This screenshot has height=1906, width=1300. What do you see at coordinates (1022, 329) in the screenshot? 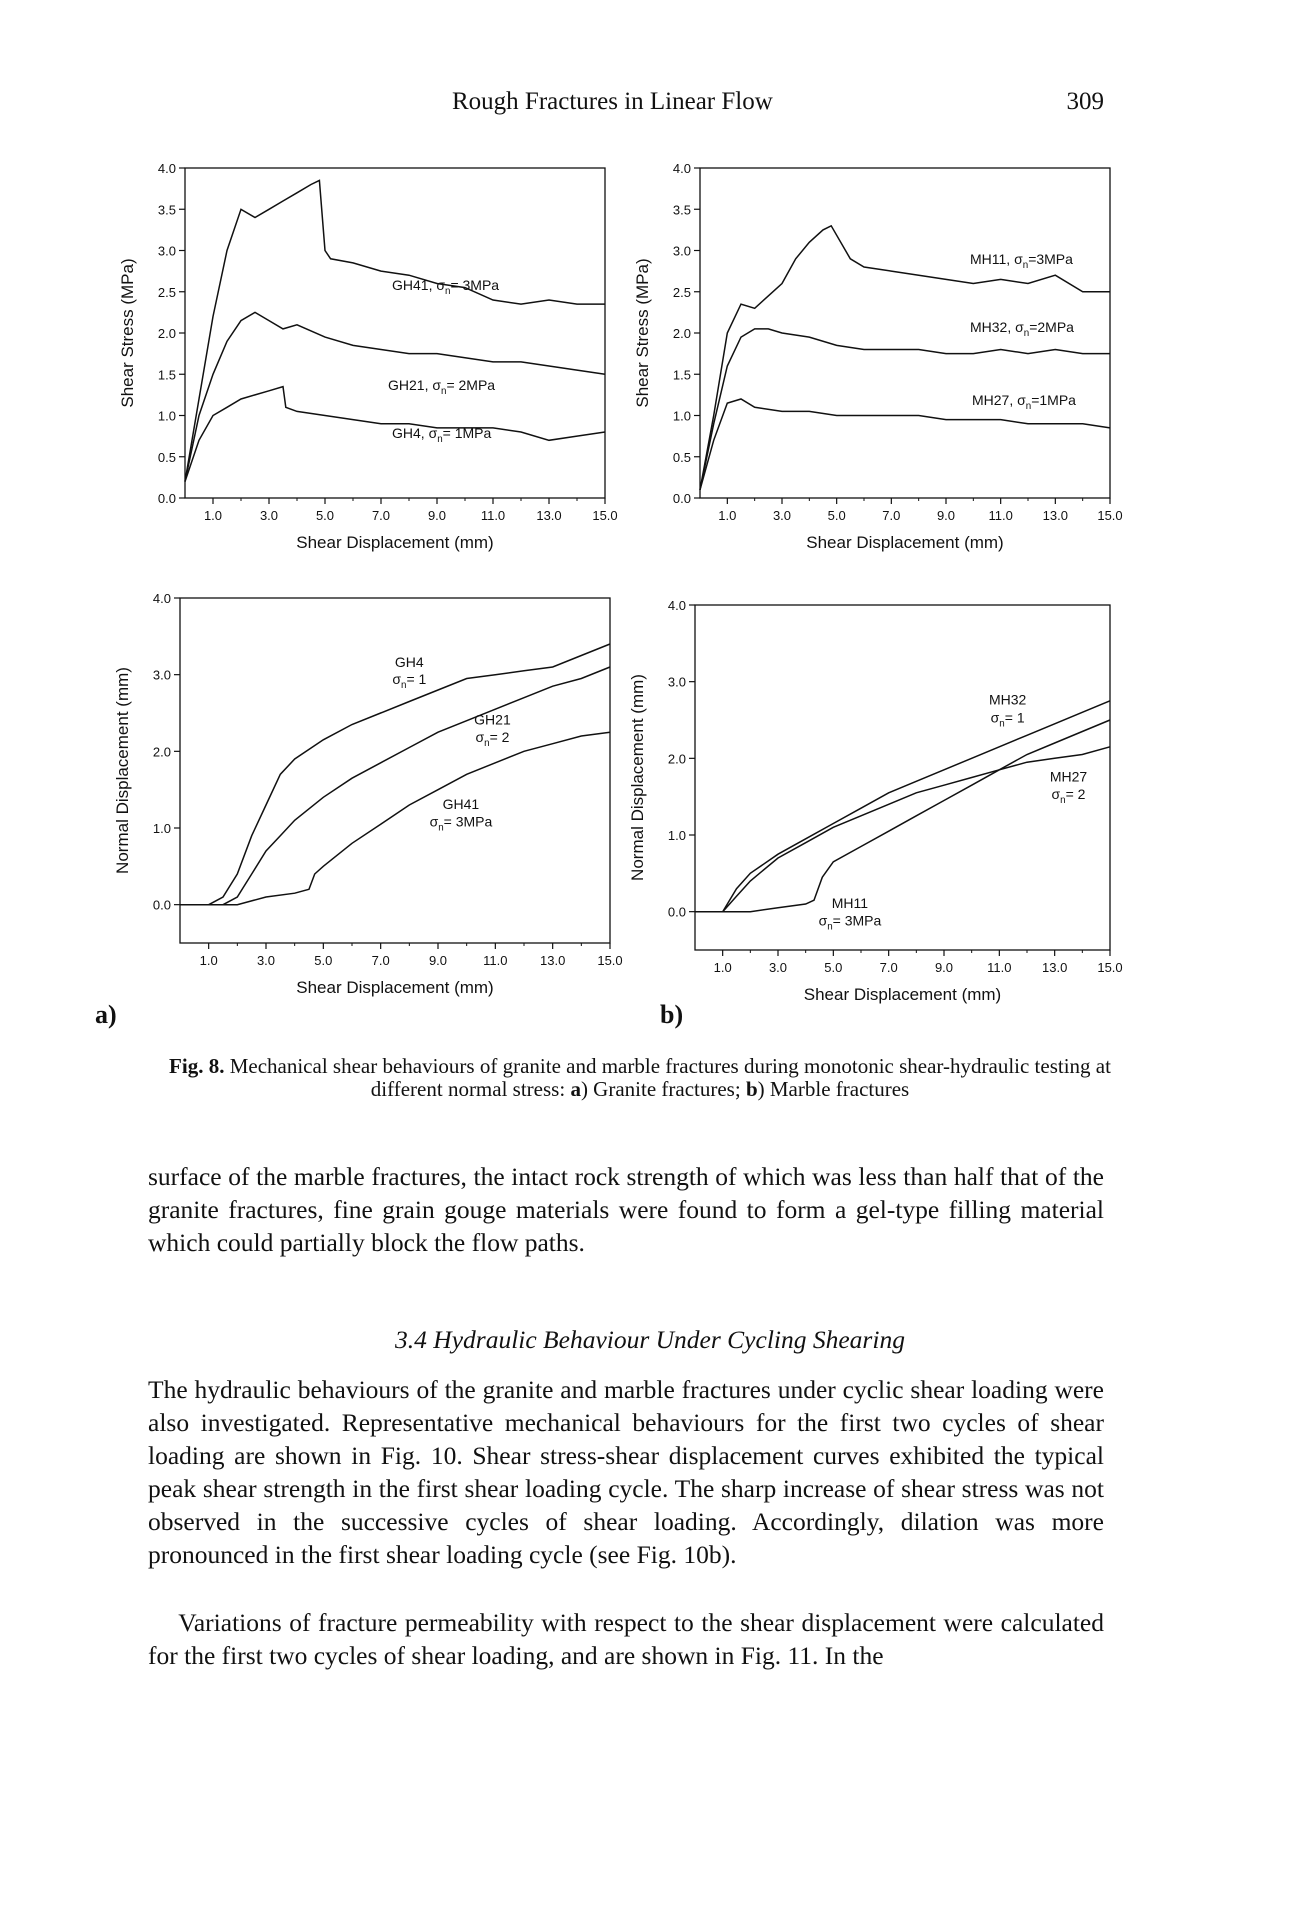
I see `series-label: MH32, σn=2MPa` at bounding box center [1022, 329].